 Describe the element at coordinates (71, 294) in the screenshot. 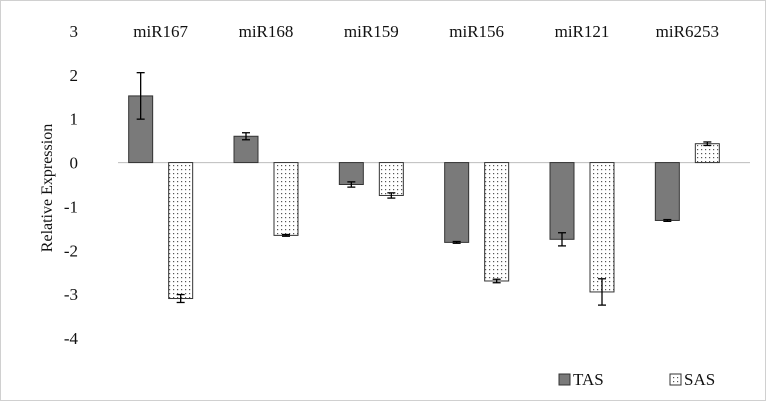

I see `y-tick-label: -3` at that location.